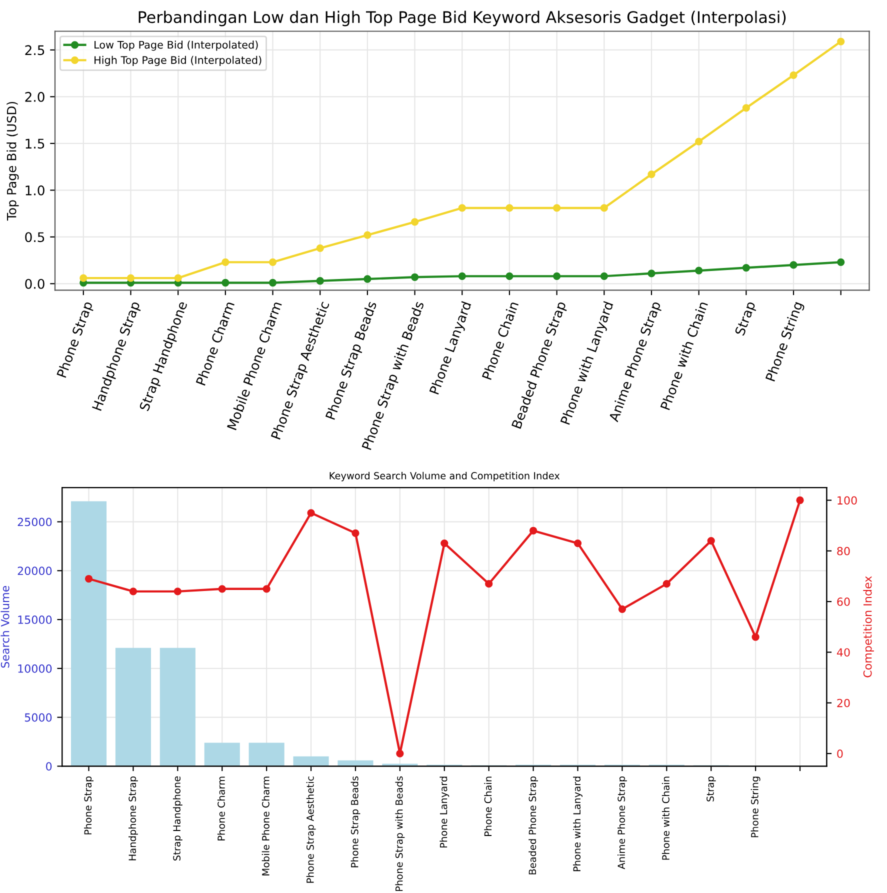  What do you see at coordinates (843, 652) in the screenshot?
I see `y2-tick-label: 40` at bounding box center [843, 652].